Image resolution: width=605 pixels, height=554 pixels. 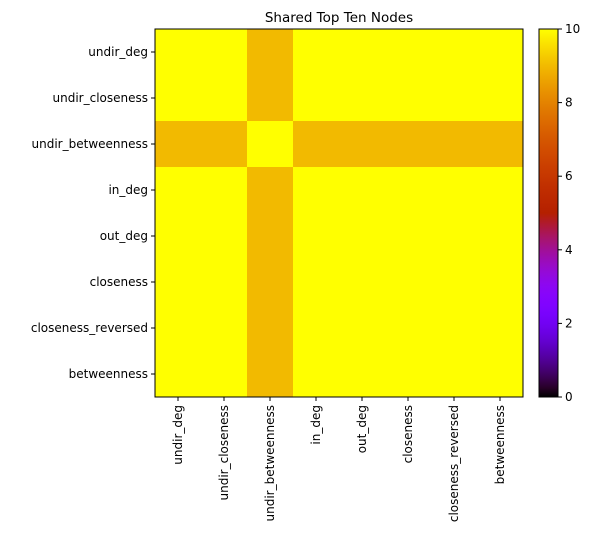 What do you see at coordinates (569, 323) in the screenshot?
I see `colorbar-tick-label: 2` at bounding box center [569, 323].